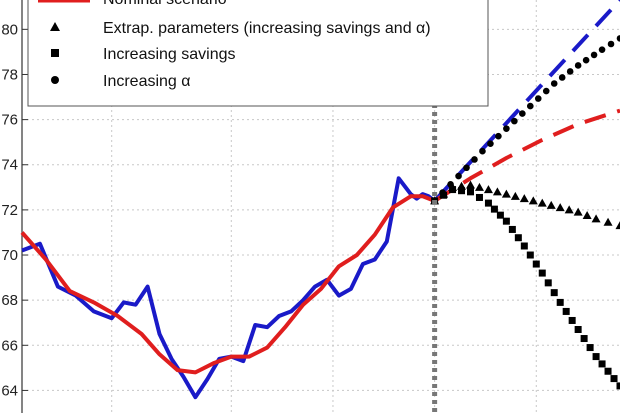 The height and width of the screenshot is (413, 620). What do you see at coordinates (55, 80) in the screenshot?
I see `legend-swatch-circle` at bounding box center [55, 80].